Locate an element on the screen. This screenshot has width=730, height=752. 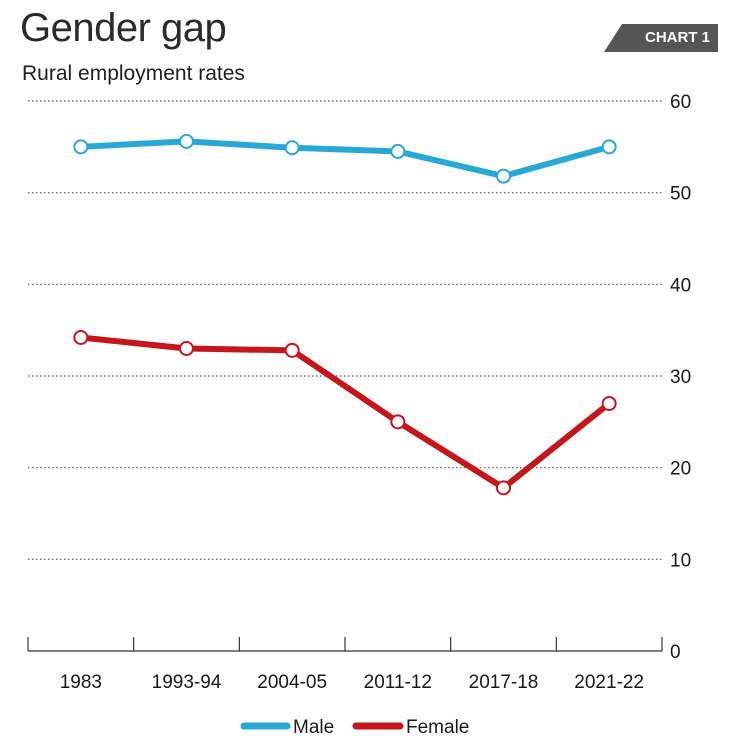
y-tick-label: 20 is located at coordinates (680, 469).